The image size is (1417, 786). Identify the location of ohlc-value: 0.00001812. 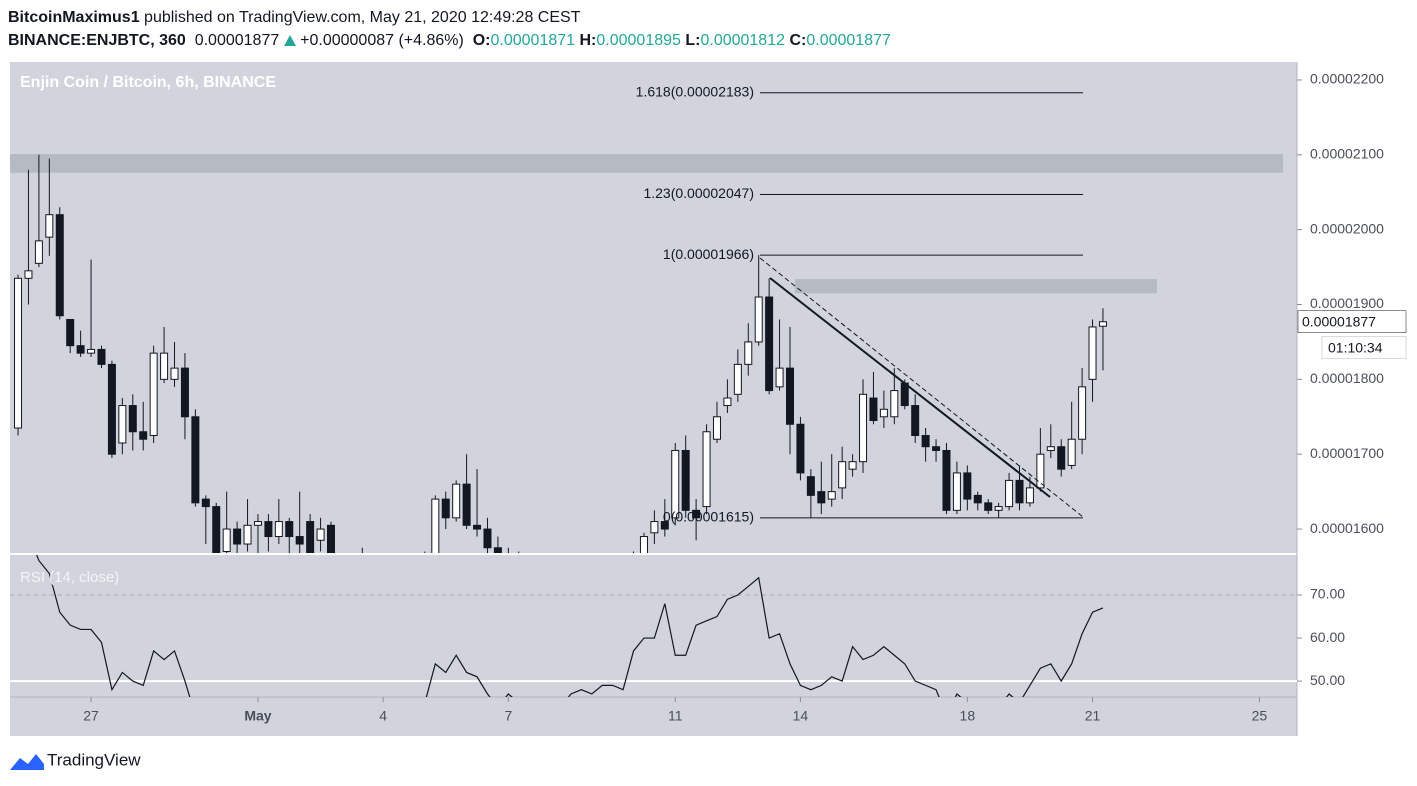
(742, 40).